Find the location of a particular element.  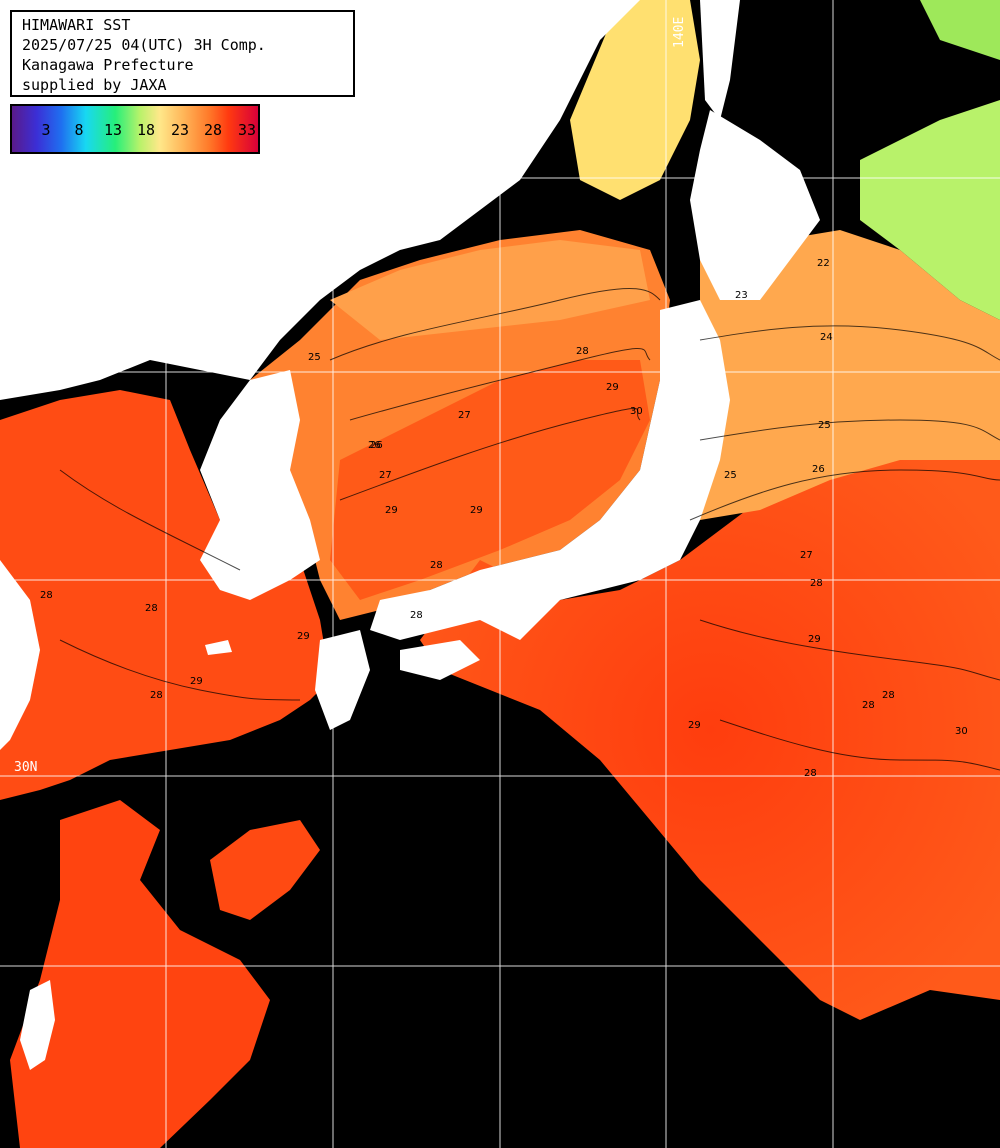

land-jeju is located at coordinates (218, 647).